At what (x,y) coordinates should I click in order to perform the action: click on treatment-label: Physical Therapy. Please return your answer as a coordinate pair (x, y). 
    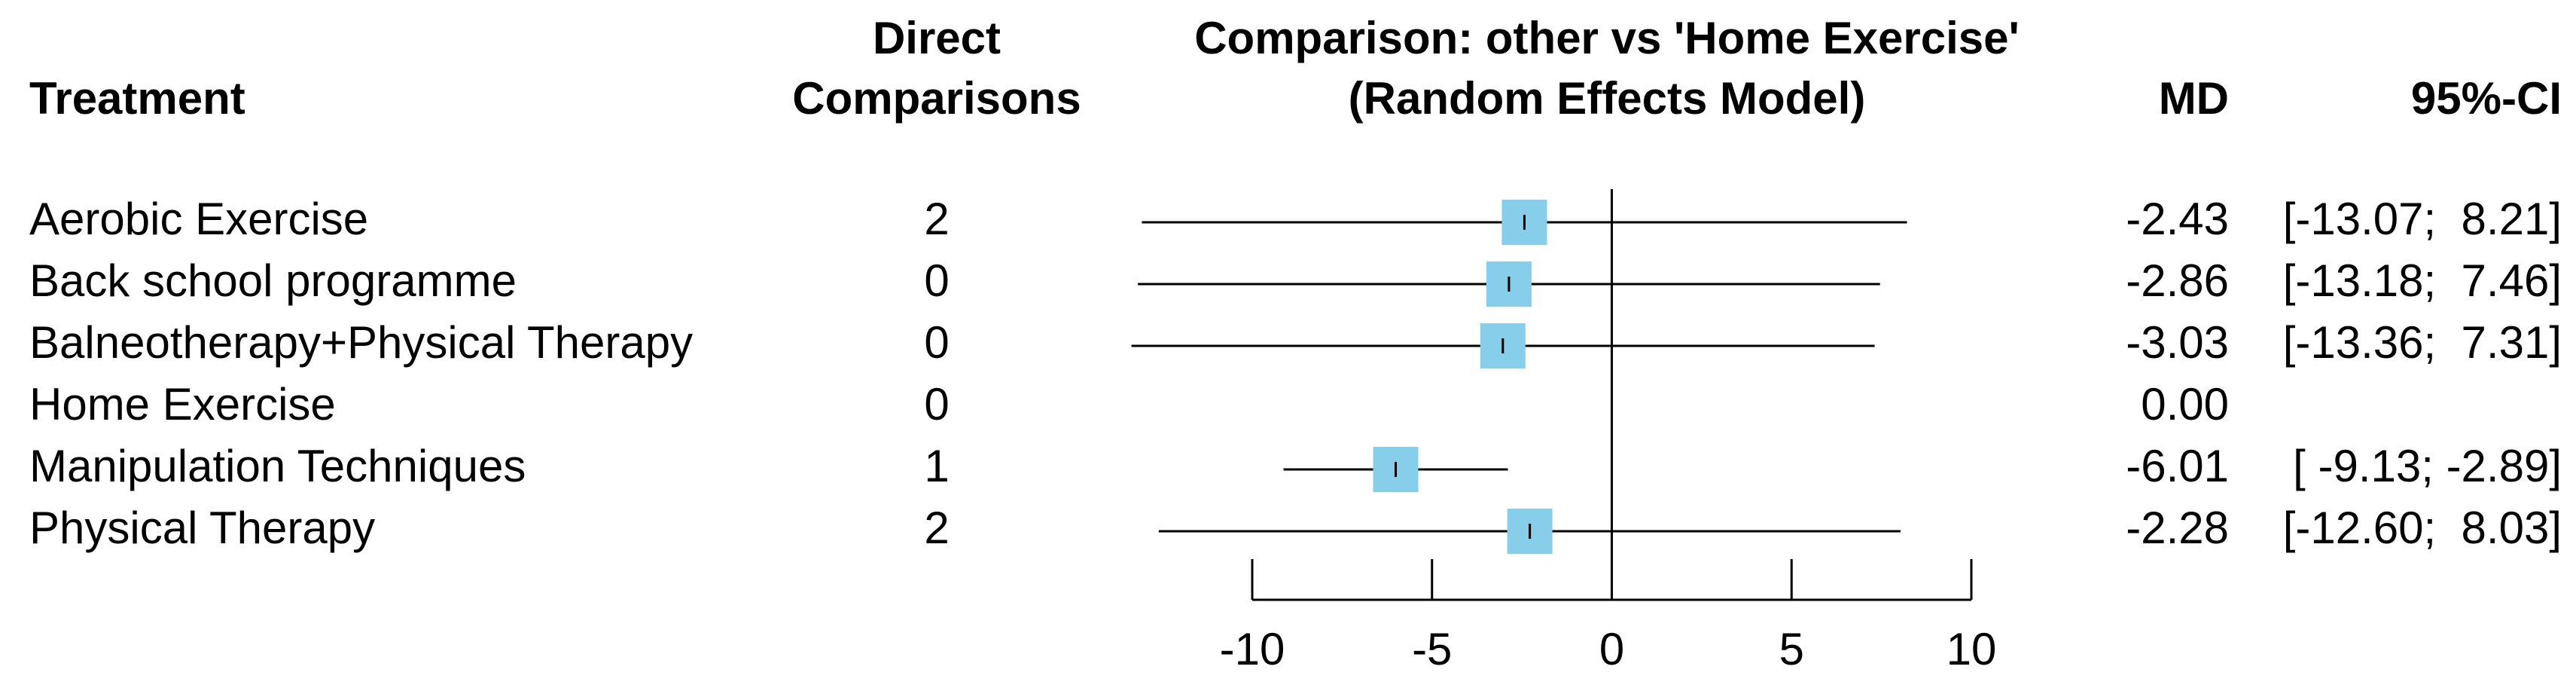
    Looking at the image, I should click on (202, 528).